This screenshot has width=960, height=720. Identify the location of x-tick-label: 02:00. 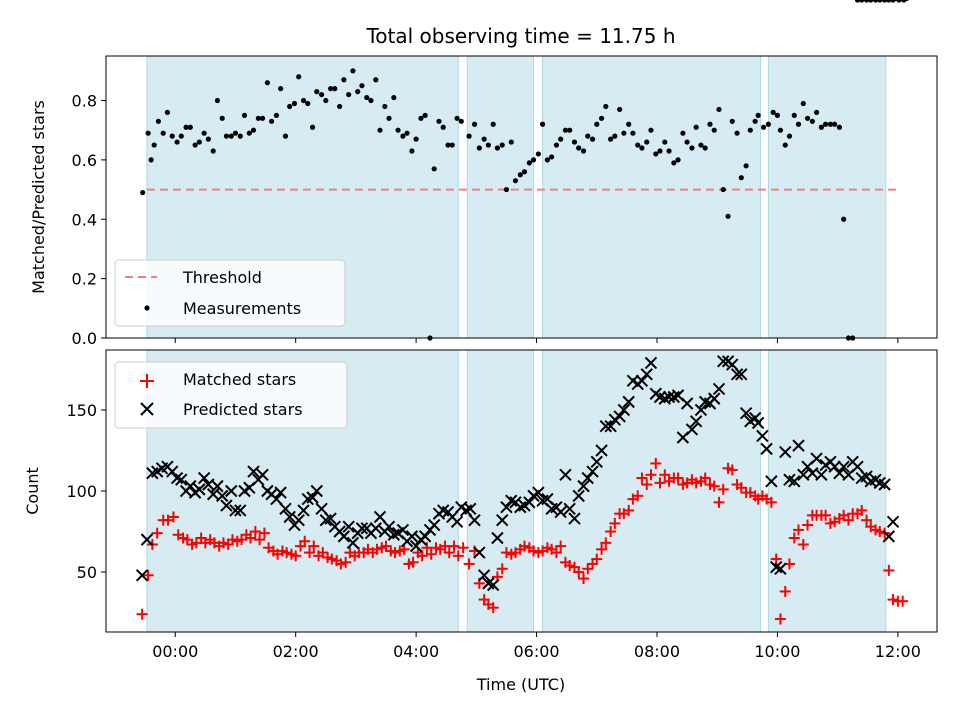
(296, 651).